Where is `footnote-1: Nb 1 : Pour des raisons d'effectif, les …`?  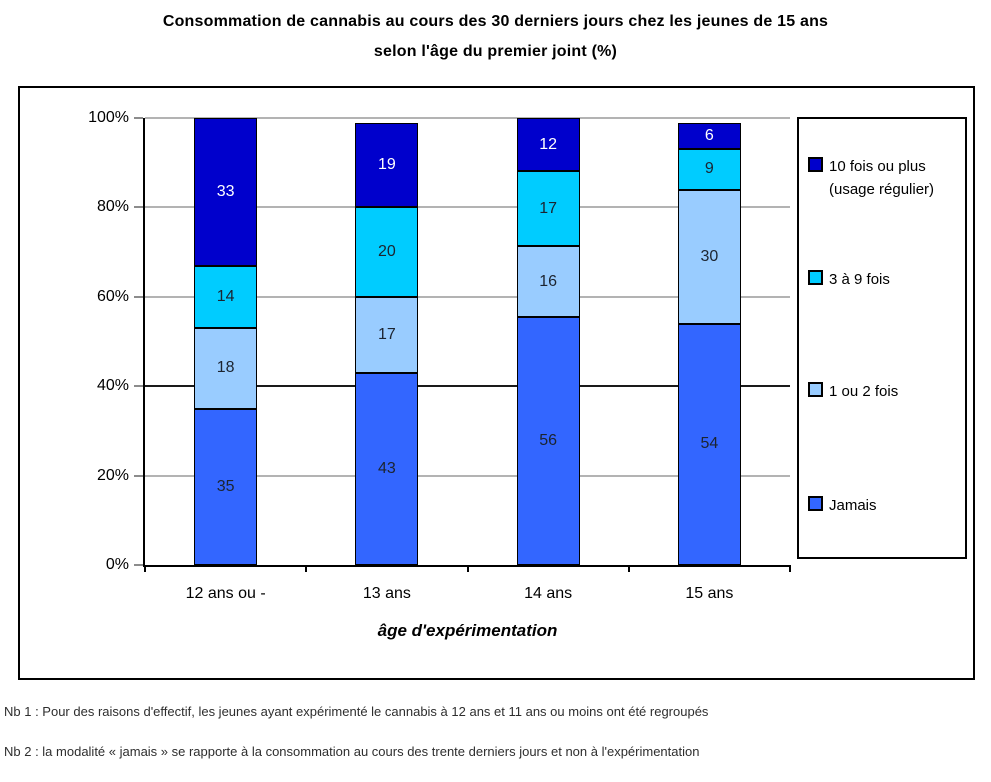
footnote-1: Nb 1 : Pour des raisons d'effectif, les … is located at coordinates (356, 711).